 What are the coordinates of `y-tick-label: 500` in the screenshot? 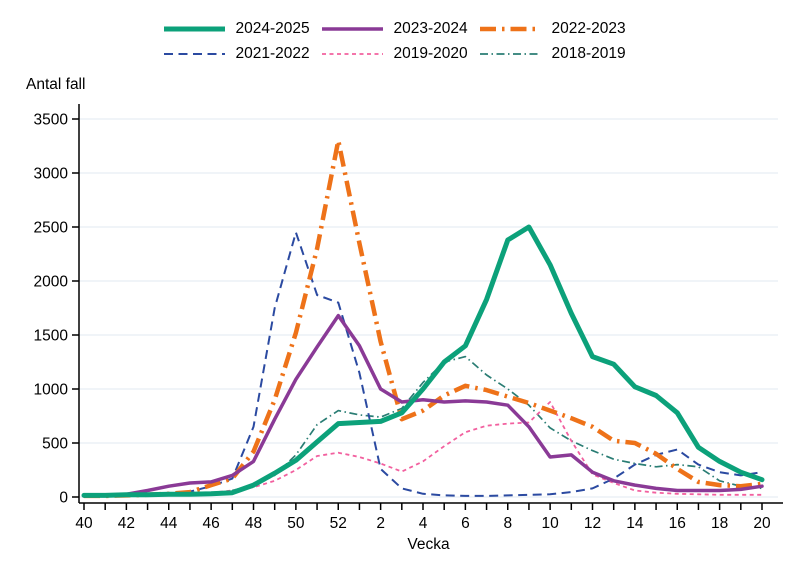 It's located at (55, 444).